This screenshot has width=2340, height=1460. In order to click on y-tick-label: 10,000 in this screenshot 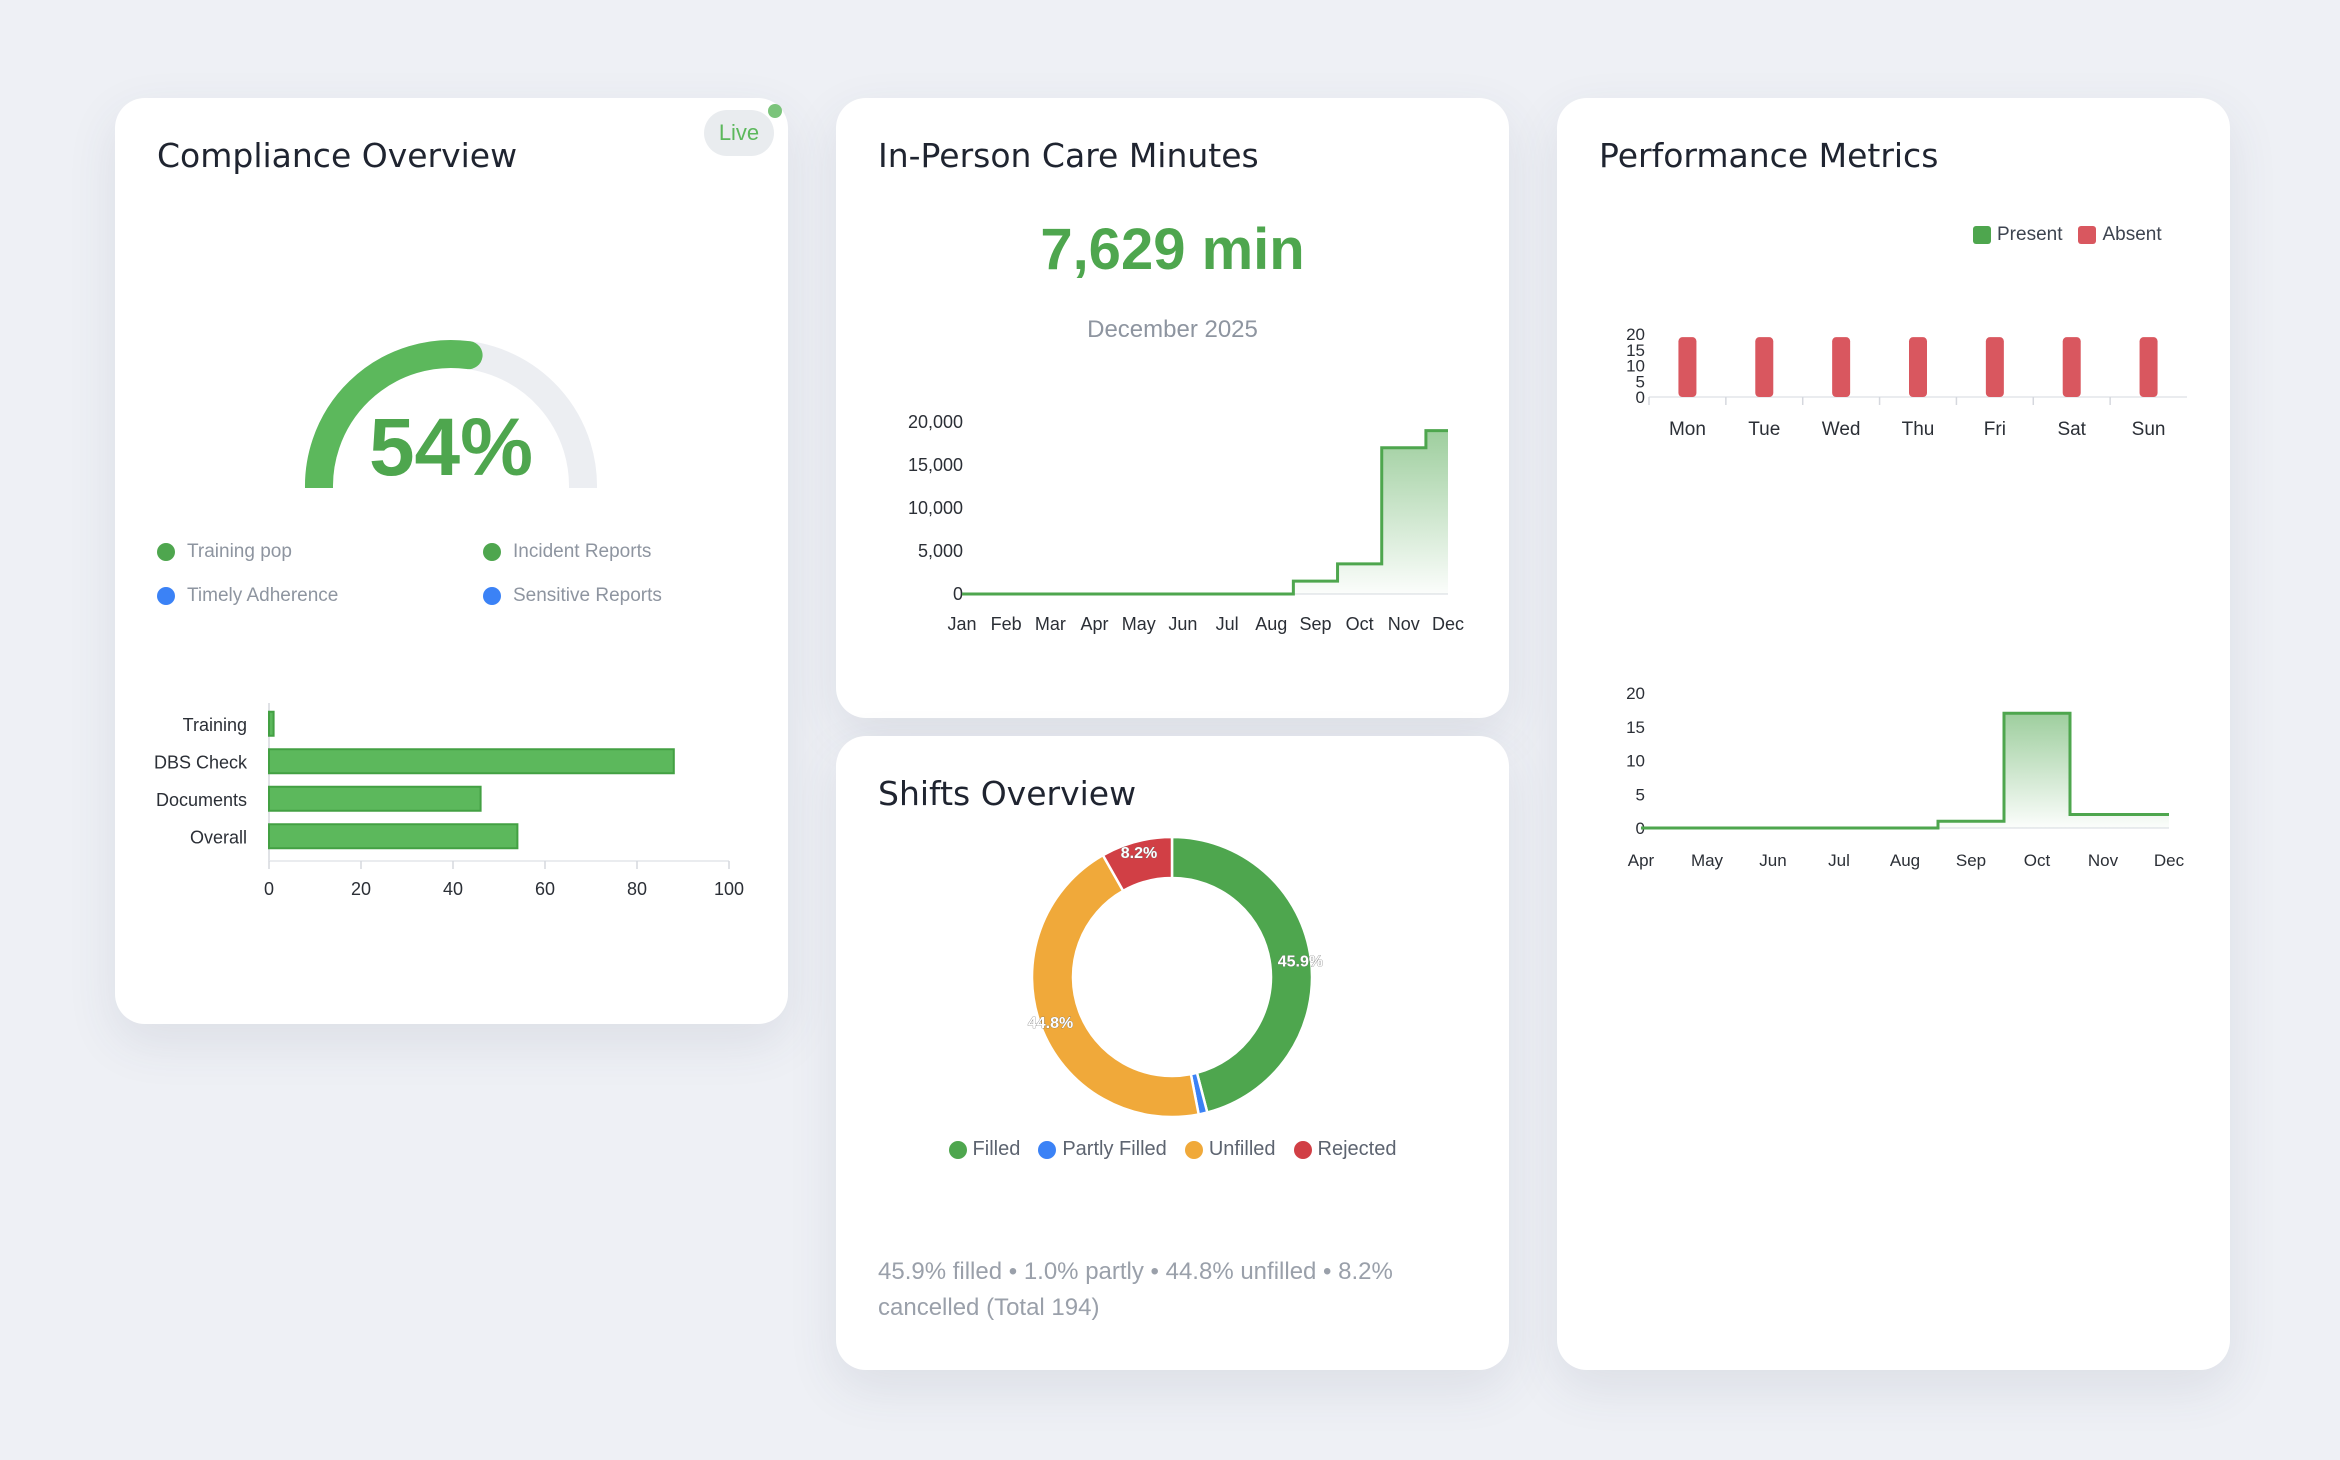, I will do `click(935, 508)`.